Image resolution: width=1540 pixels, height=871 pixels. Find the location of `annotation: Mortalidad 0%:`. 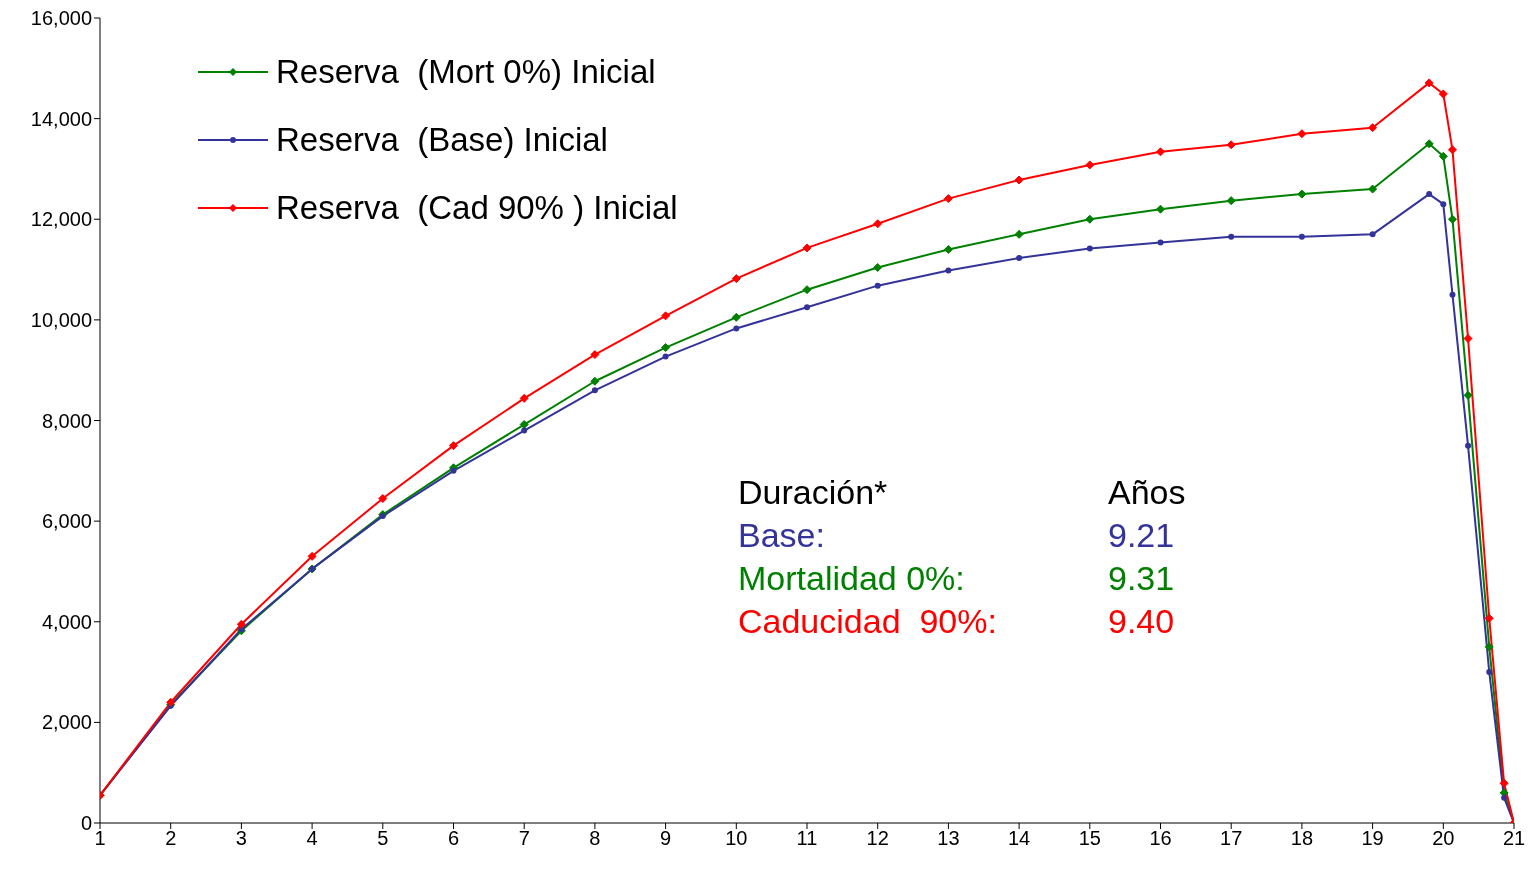

annotation: Mortalidad 0%: is located at coordinates (852, 578).